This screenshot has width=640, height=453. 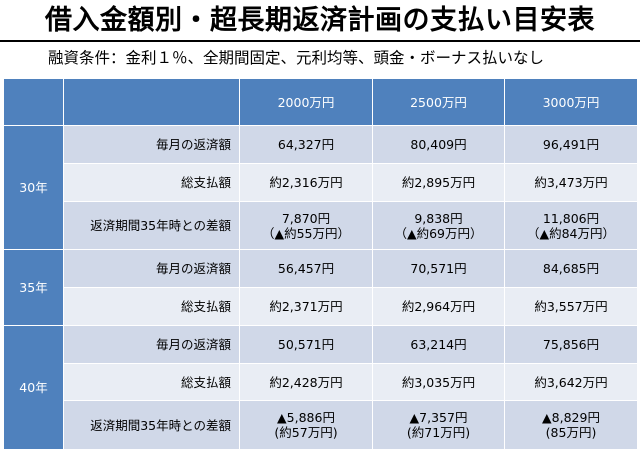 What do you see at coordinates (438, 433) in the screenshot?
I see `cell-line: (約71万円)` at bounding box center [438, 433].